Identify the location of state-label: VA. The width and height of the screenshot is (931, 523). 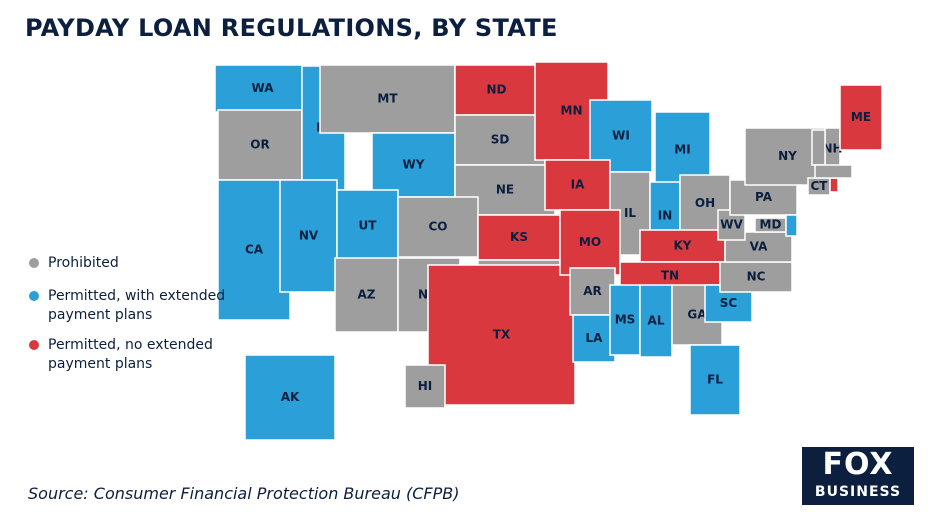
(759, 247).